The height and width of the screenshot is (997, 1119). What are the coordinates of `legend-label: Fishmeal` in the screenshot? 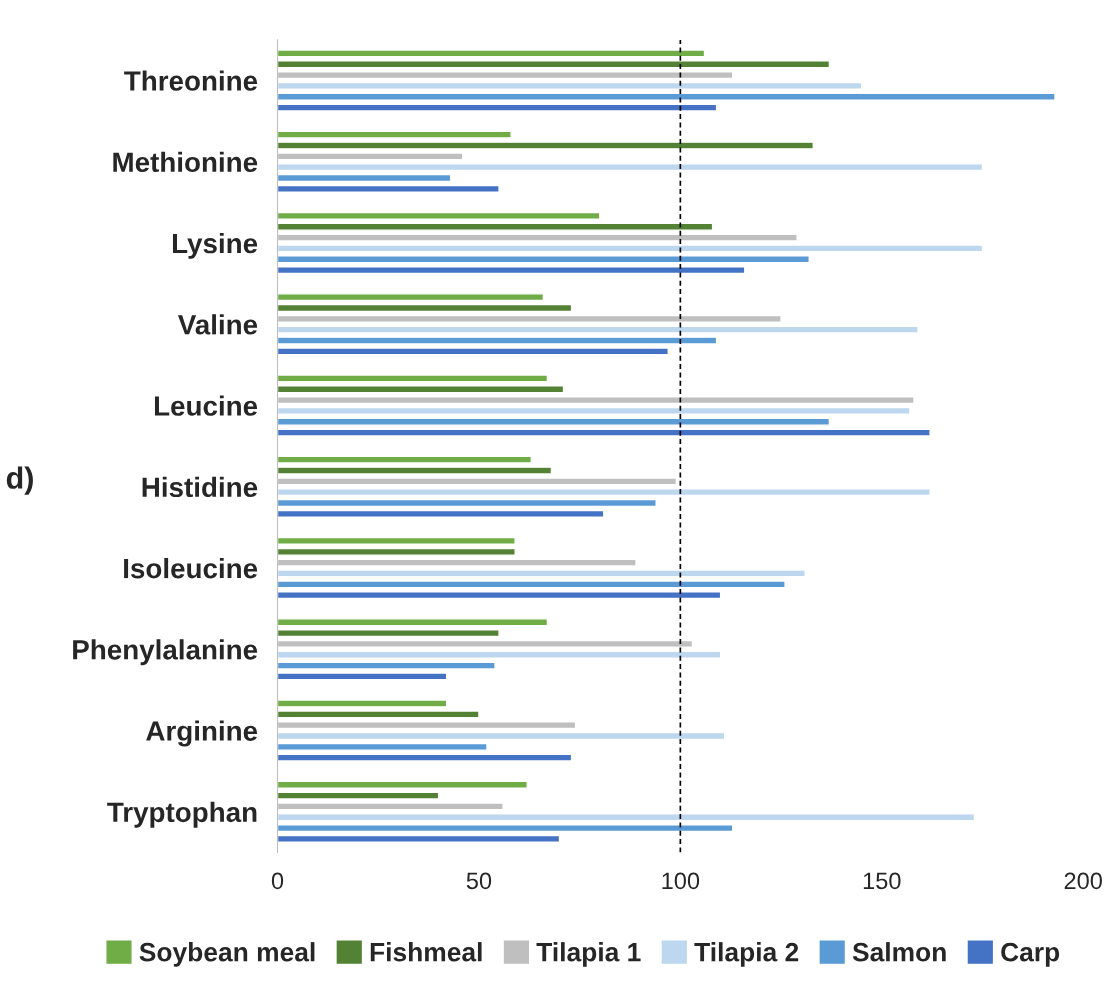 It's located at (426, 952).